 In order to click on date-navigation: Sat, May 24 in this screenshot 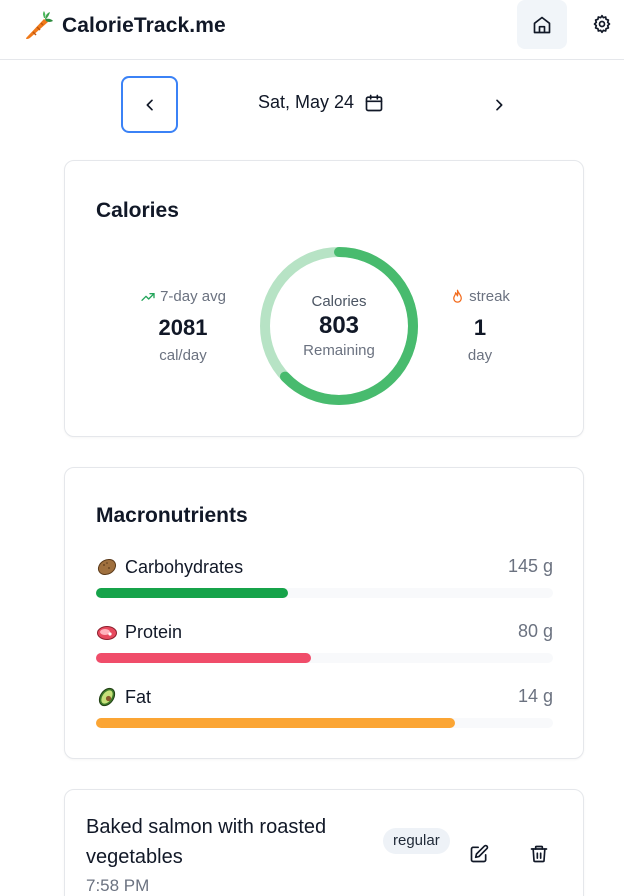, I will do `click(312, 105)`.